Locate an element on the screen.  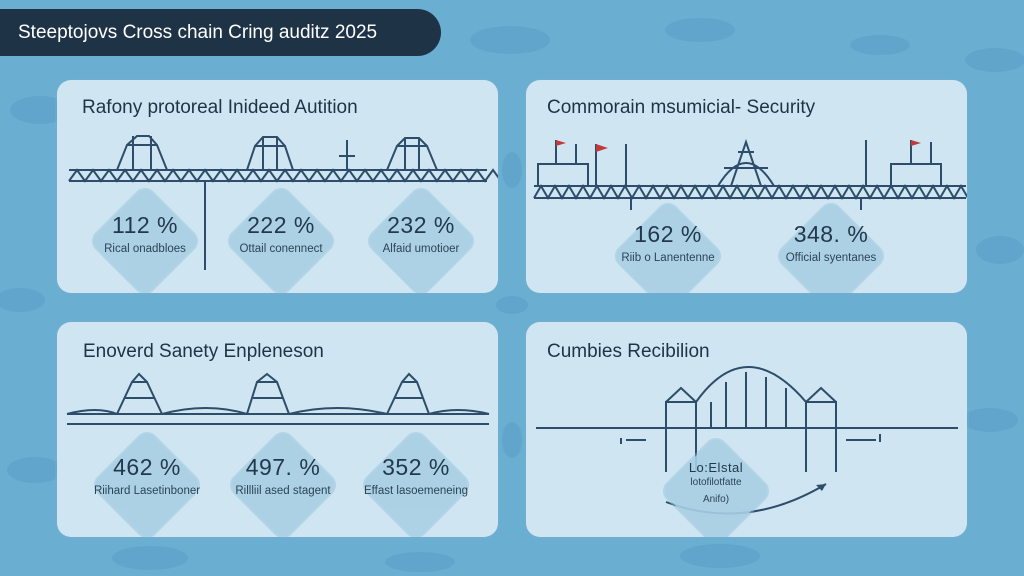
stat-label: Rical onadbloes is located at coordinates (145, 249).